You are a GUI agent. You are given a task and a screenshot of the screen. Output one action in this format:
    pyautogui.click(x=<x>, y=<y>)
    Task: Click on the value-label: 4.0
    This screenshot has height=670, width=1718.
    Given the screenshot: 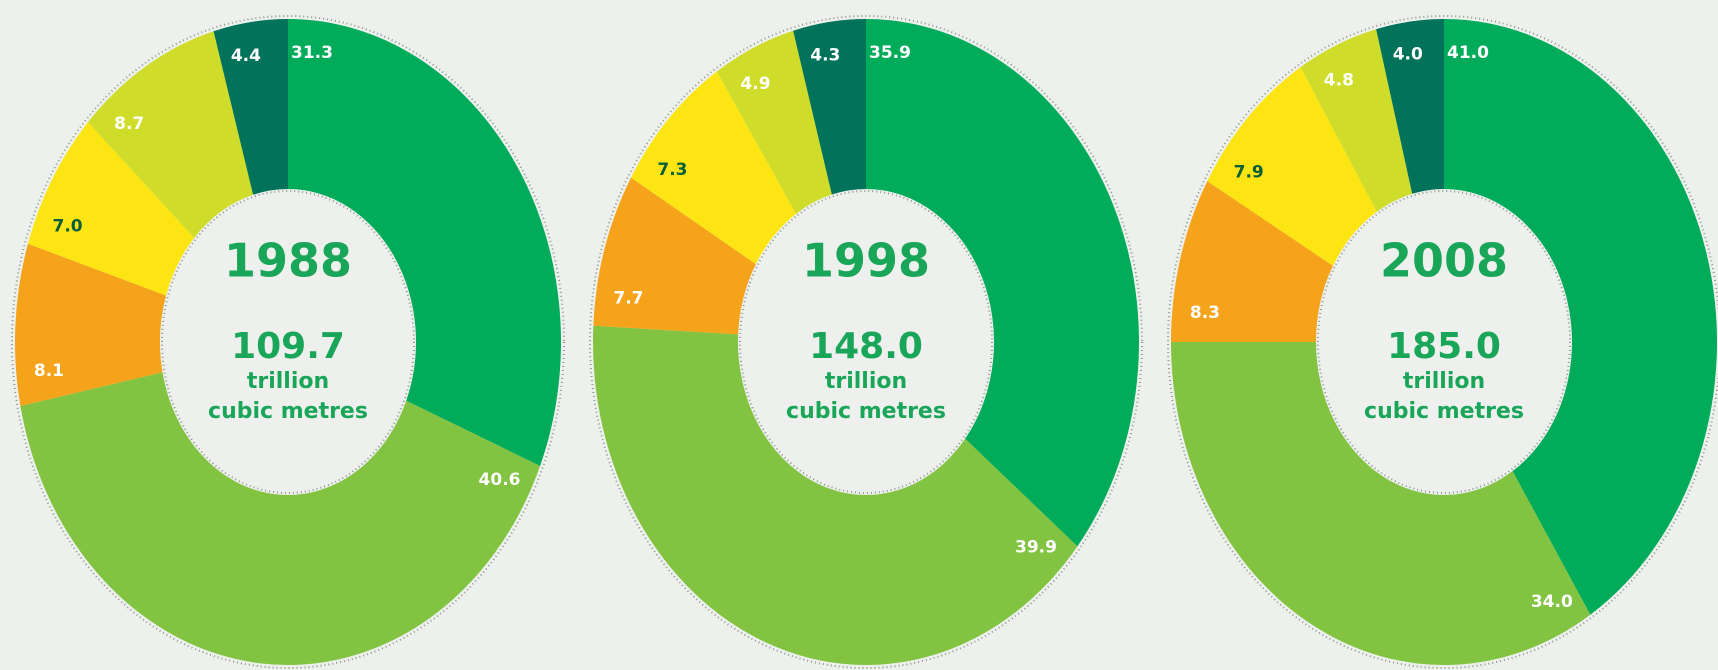 What is the action you would take?
    pyautogui.click(x=1408, y=55)
    